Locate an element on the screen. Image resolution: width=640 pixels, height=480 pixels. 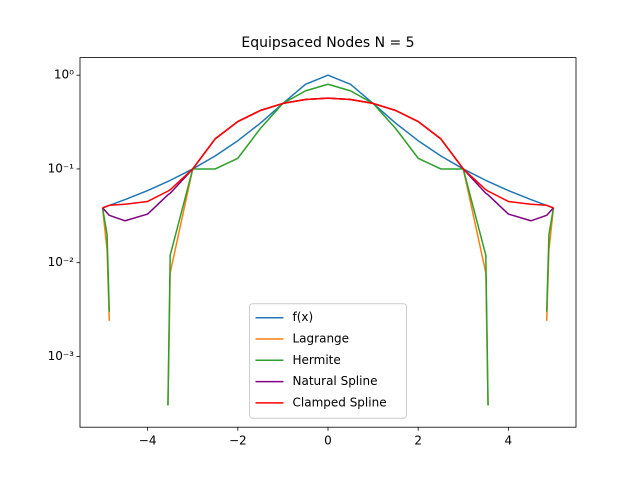
y-tick-label: 10⁰ is located at coordinates (64, 75).